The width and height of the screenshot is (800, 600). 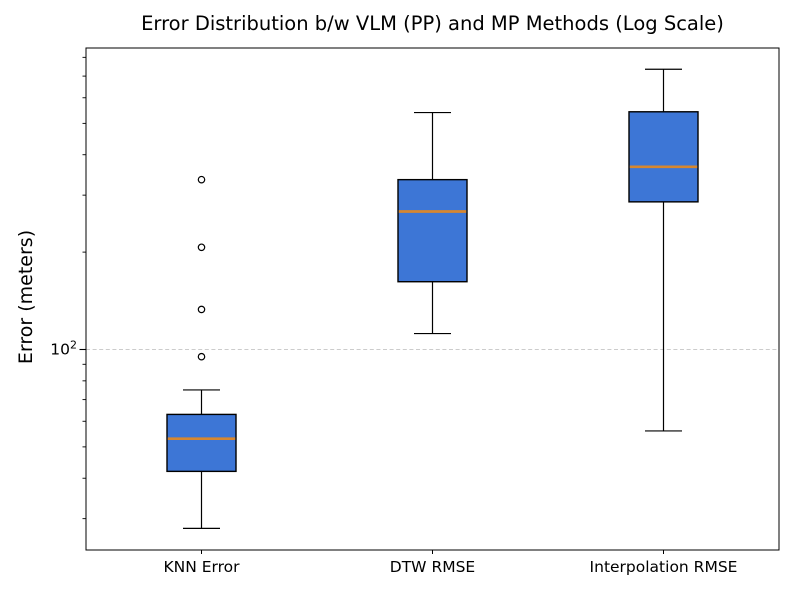 I want to click on x-tick-label-interpolation-rmse: Interpolation RMSE, so click(x=663, y=567).